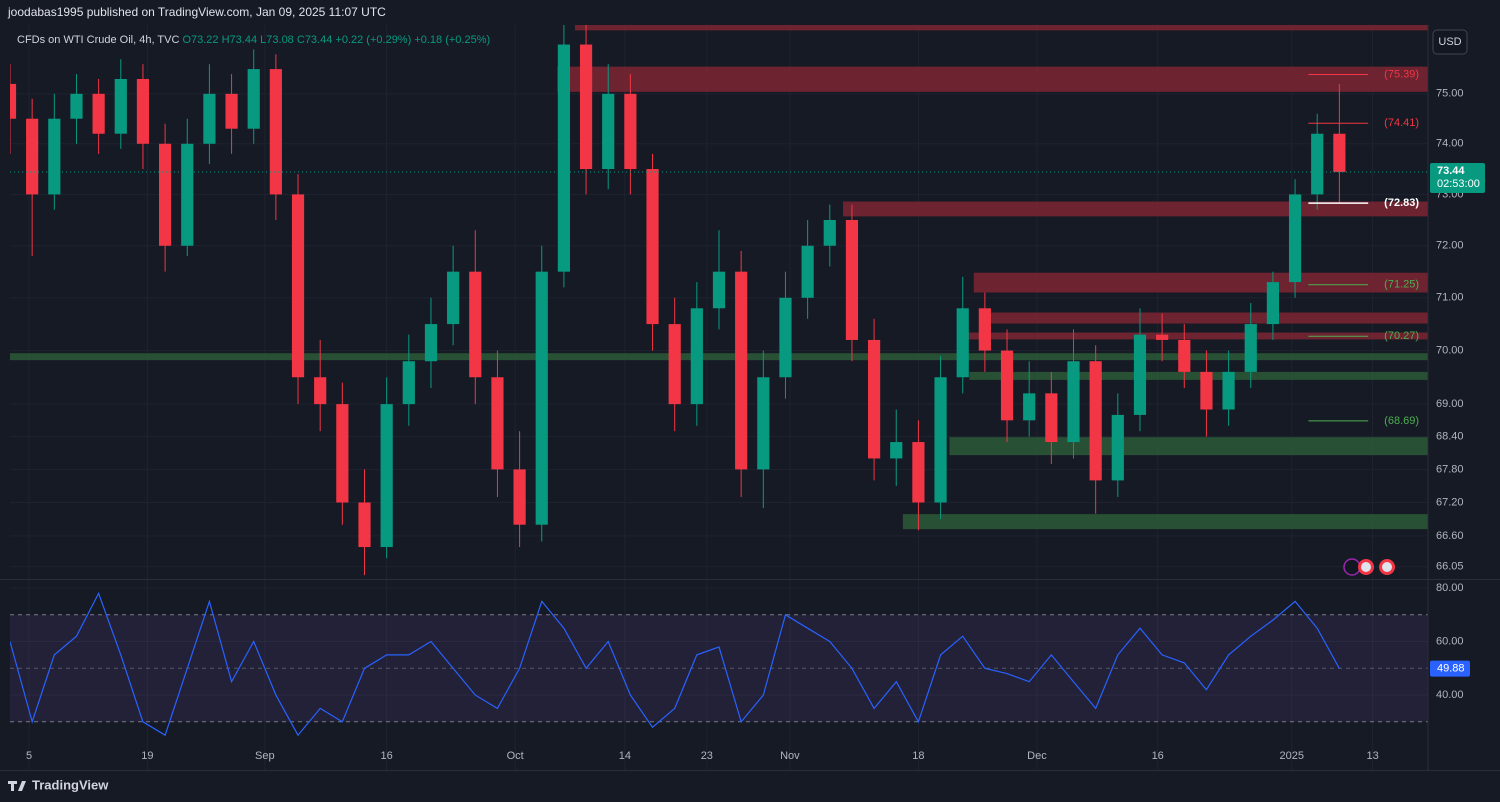  What do you see at coordinates (625, 756) in the screenshot?
I see `x-tick-label: 14` at bounding box center [625, 756].